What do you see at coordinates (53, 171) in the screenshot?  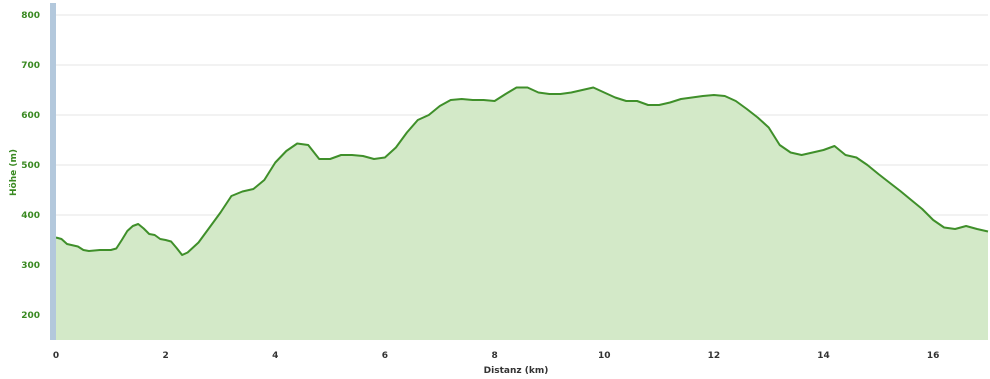 I see `y-axis-bar` at bounding box center [53, 171].